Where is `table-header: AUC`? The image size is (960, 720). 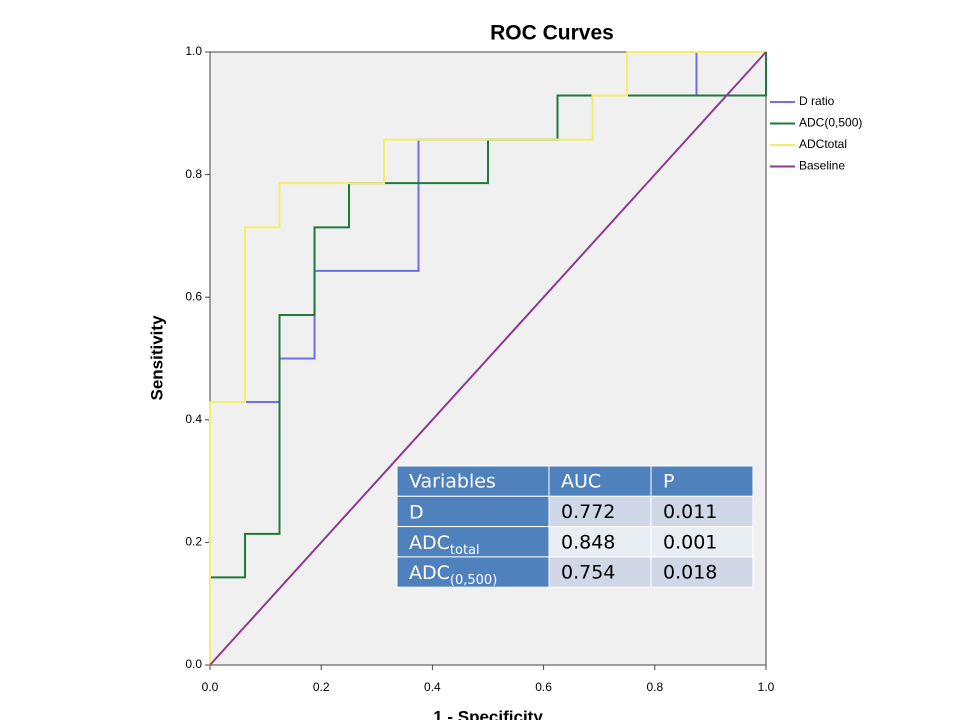 table-header: AUC is located at coordinates (581, 482).